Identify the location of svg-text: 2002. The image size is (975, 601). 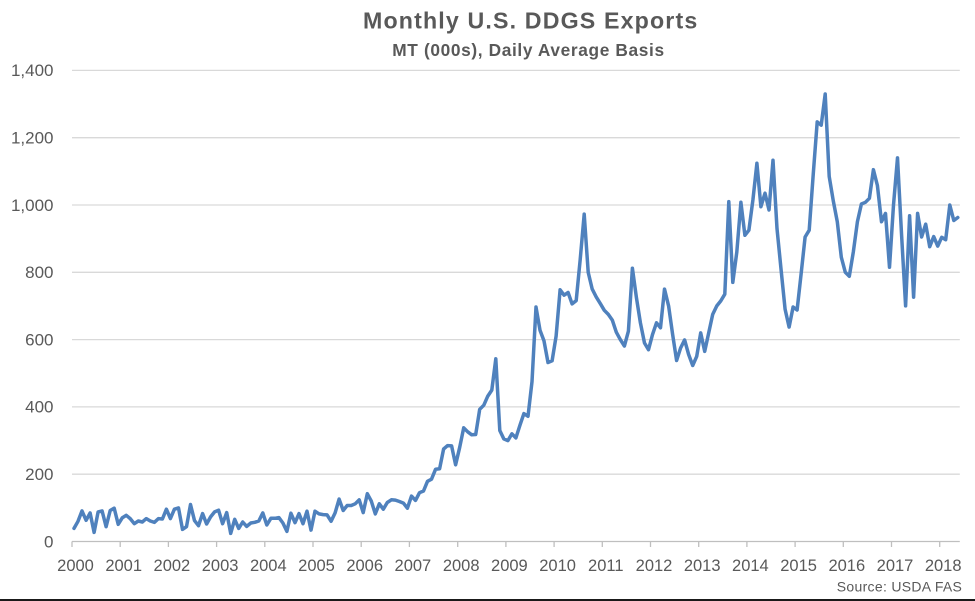
(172, 566).